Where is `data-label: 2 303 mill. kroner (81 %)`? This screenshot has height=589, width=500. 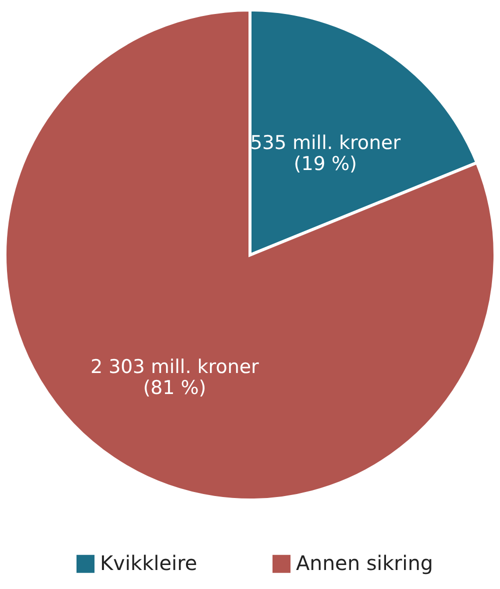 data-label: 2 303 mill. kroner (81 %) is located at coordinates (175, 378).